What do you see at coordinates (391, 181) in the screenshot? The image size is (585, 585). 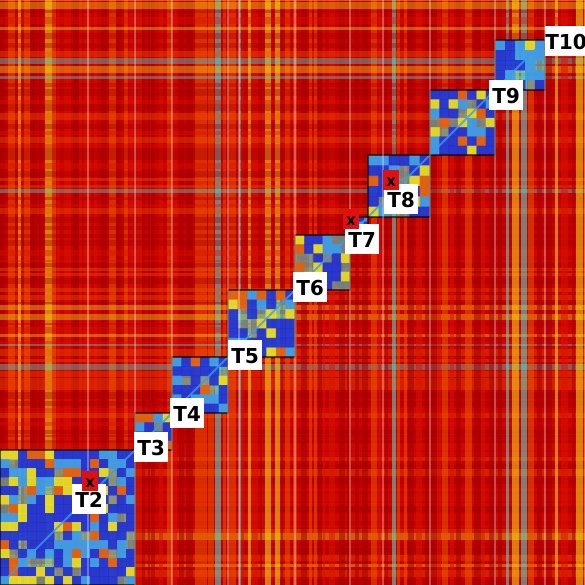 I see `marker-text: x` at bounding box center [391, 181].